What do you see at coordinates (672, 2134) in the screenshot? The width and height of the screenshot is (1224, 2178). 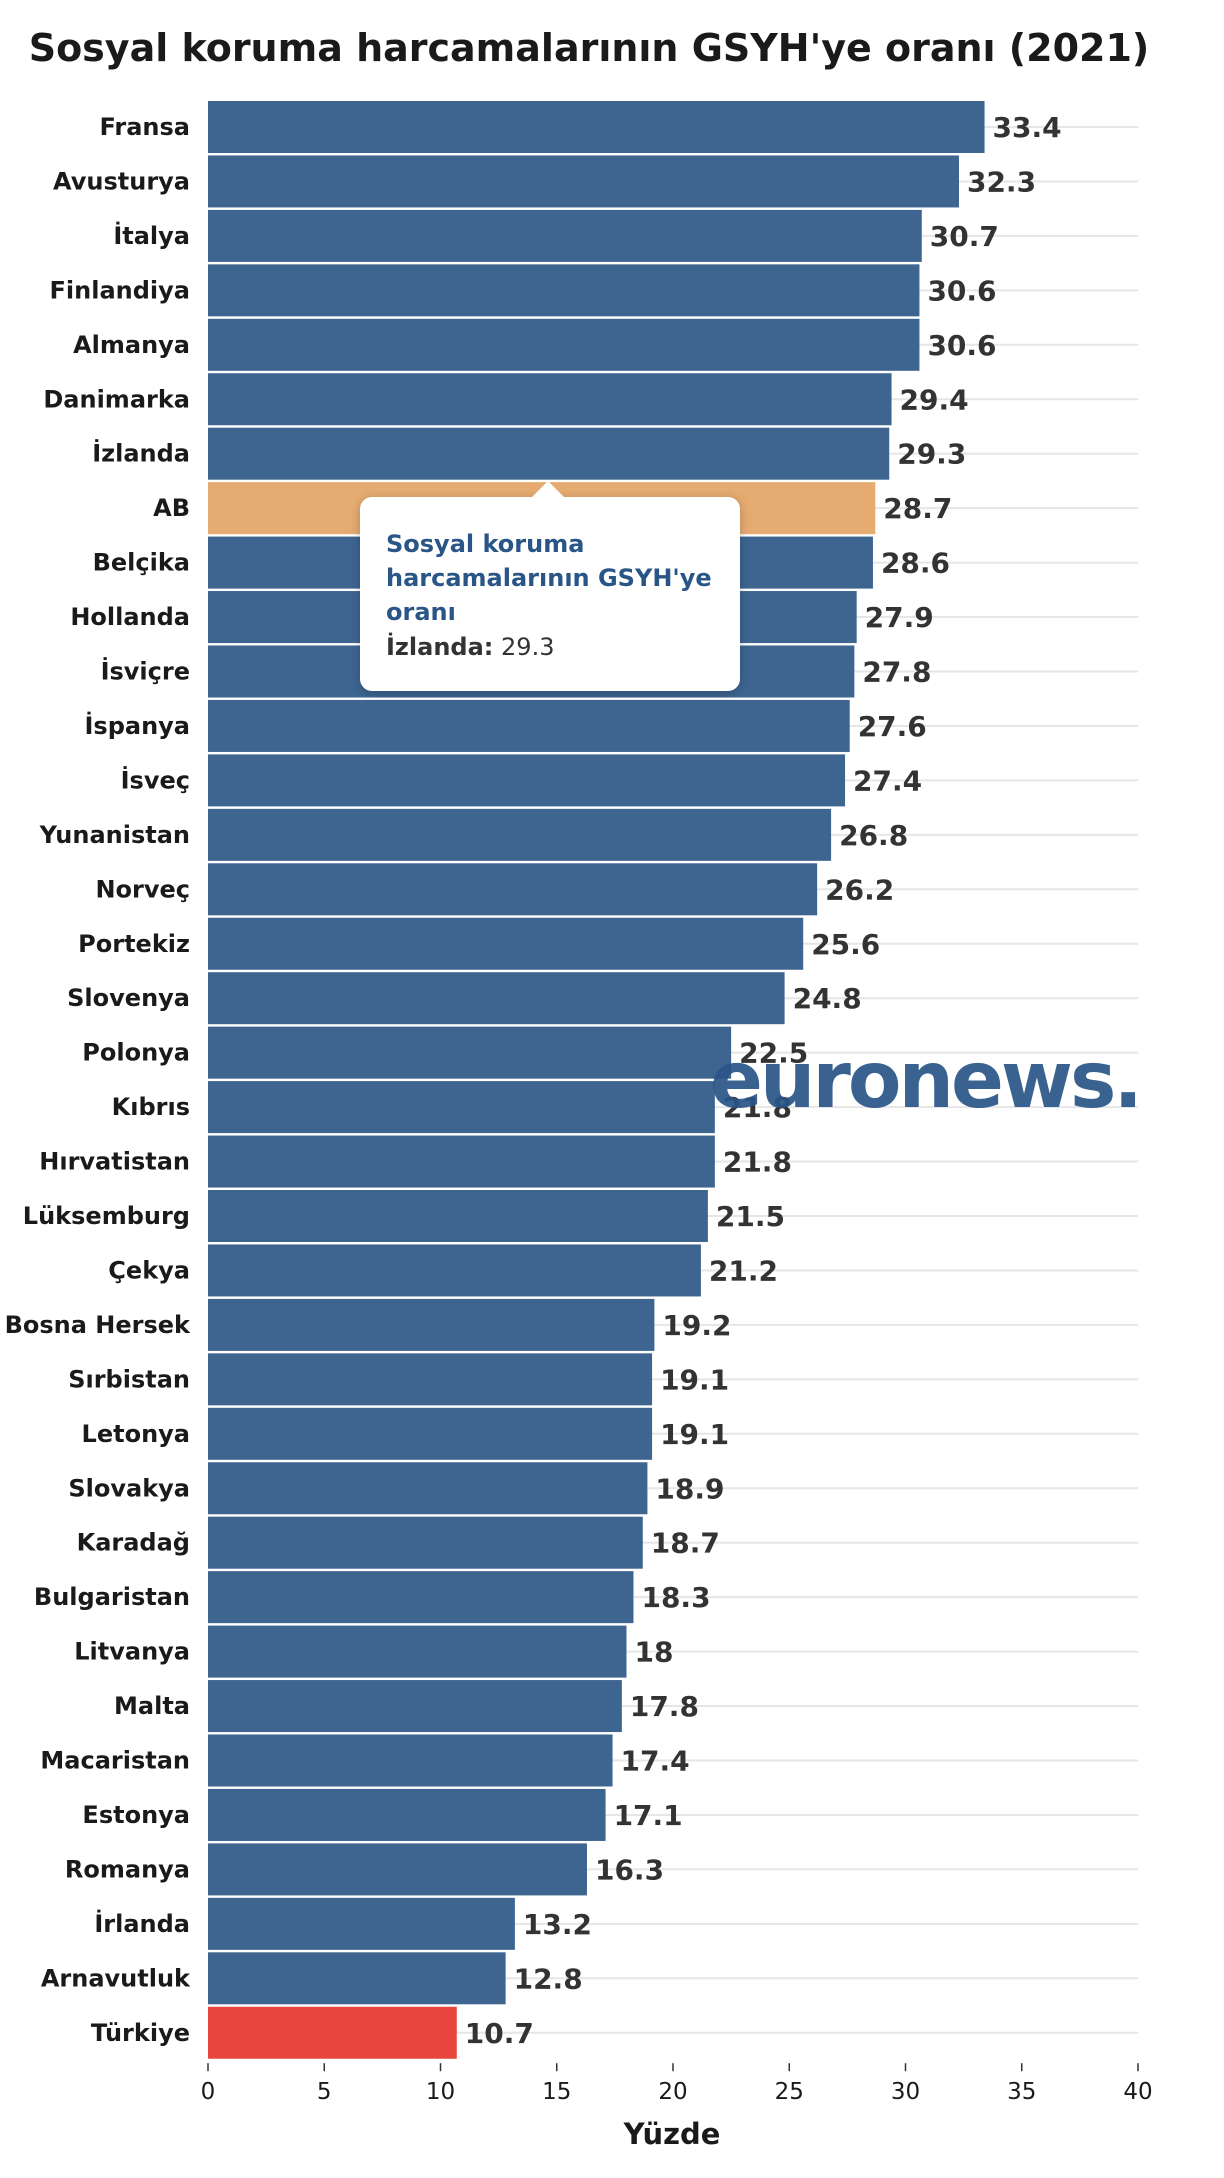 I see `x-axis-title: Yüzde` at bounding box center [672, 2134].